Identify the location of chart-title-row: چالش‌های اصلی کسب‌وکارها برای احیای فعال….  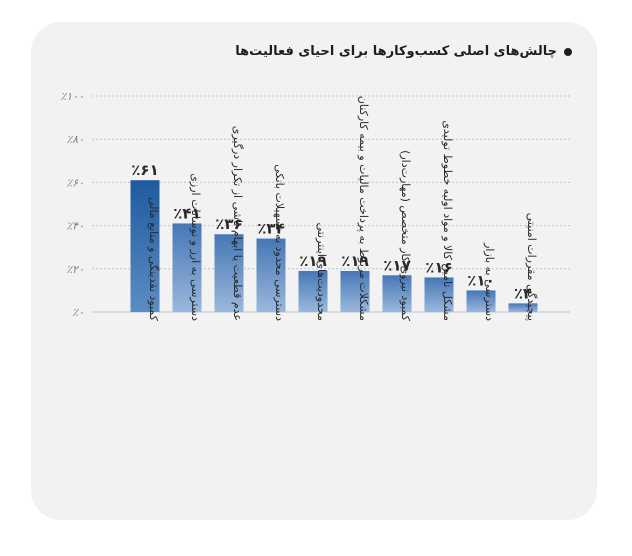
(403, 51).